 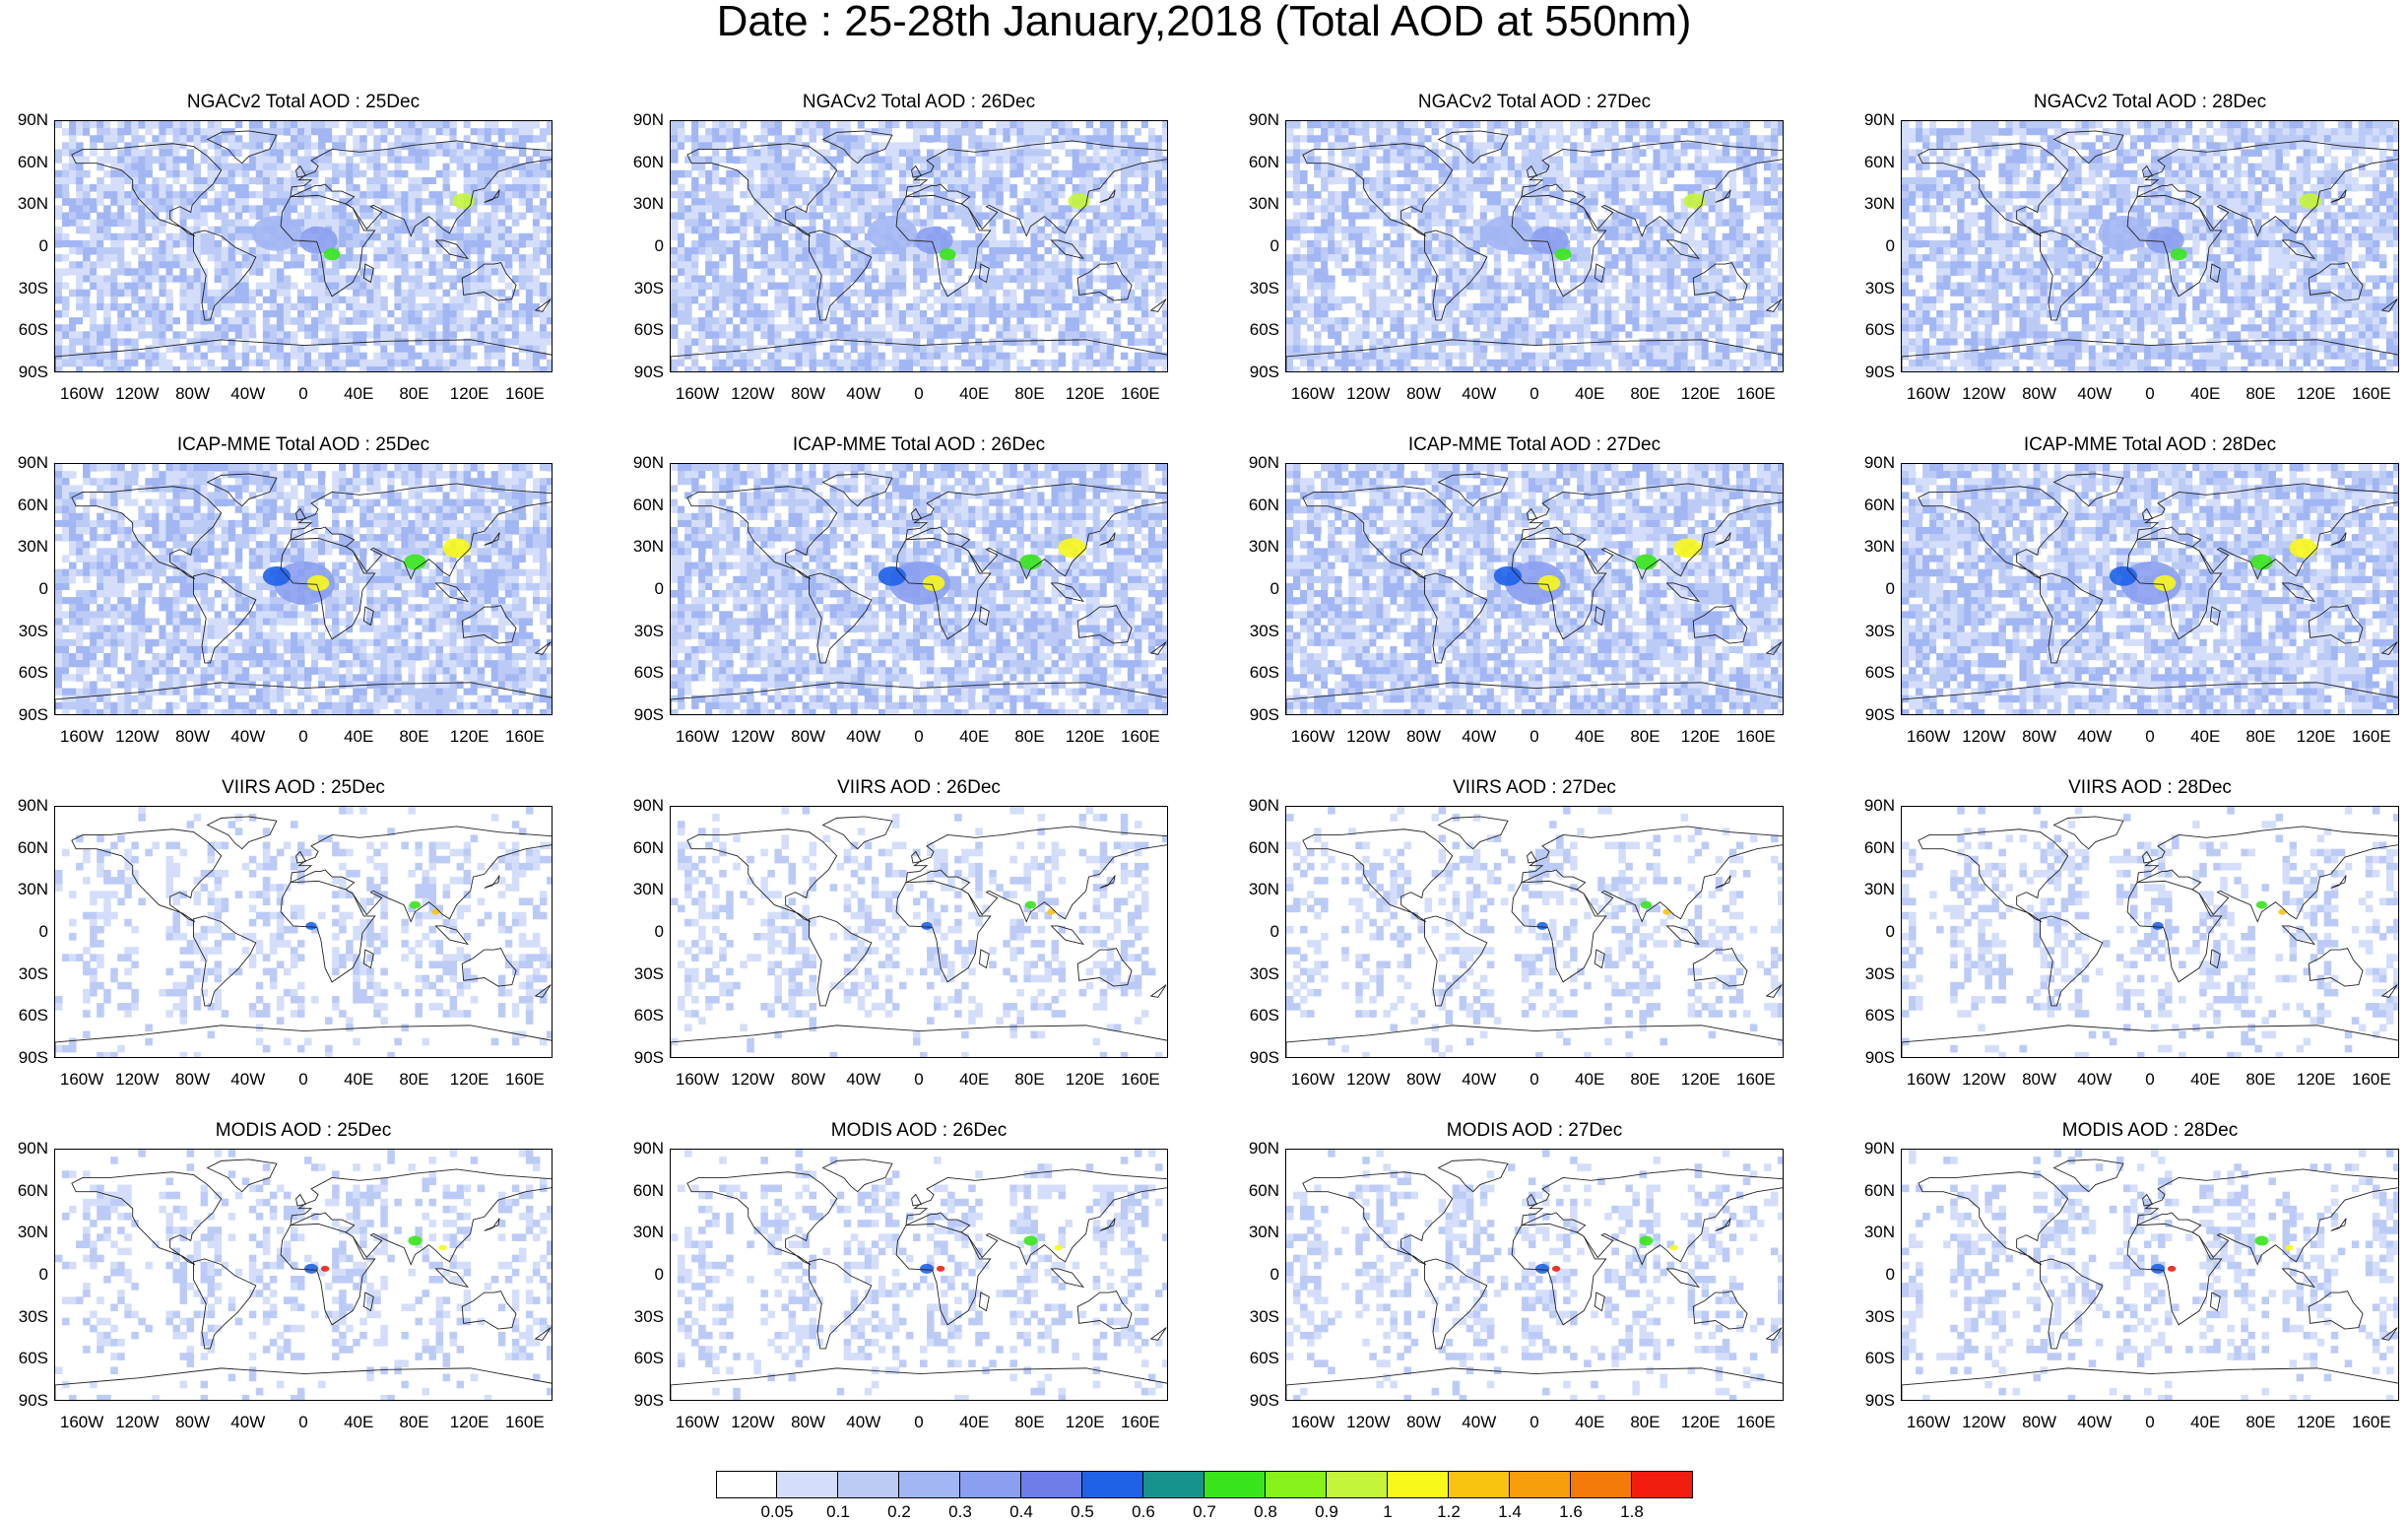 What do you see at coordinates (838, 1512) in the screenshot?
I see `colorbar-label: 0.1` at bounding box center [838, 1512].